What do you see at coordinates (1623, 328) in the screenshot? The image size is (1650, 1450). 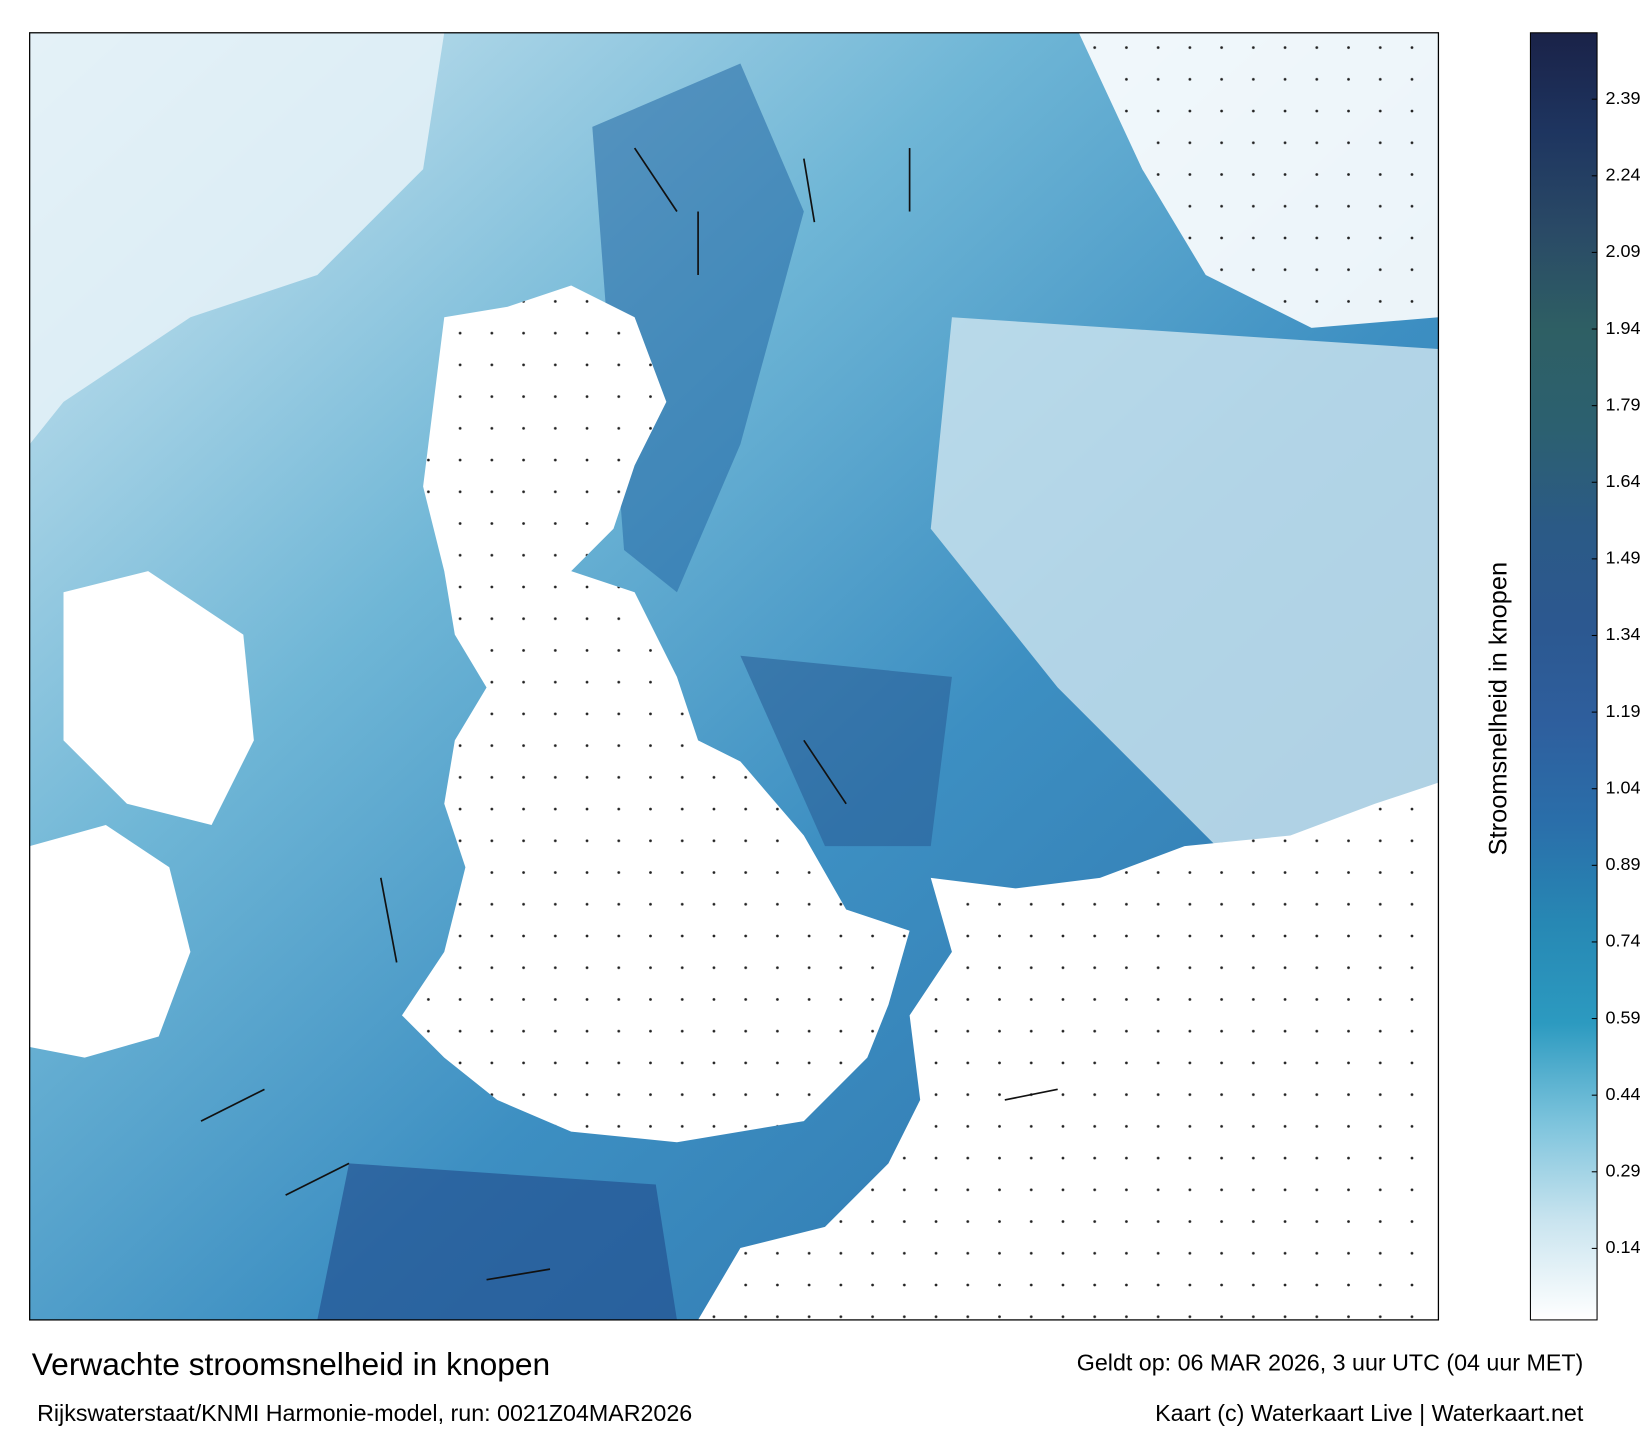 I see `colorbar-tick-label: 1.94` at bounding box center [1623, 328].